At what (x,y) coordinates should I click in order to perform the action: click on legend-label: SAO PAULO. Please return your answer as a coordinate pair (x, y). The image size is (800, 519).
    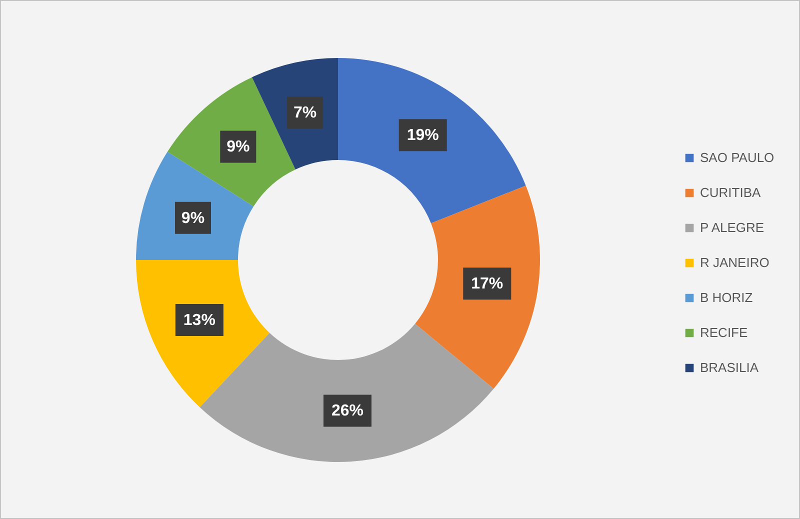
    Looking at the image, I should click on (737, 157).